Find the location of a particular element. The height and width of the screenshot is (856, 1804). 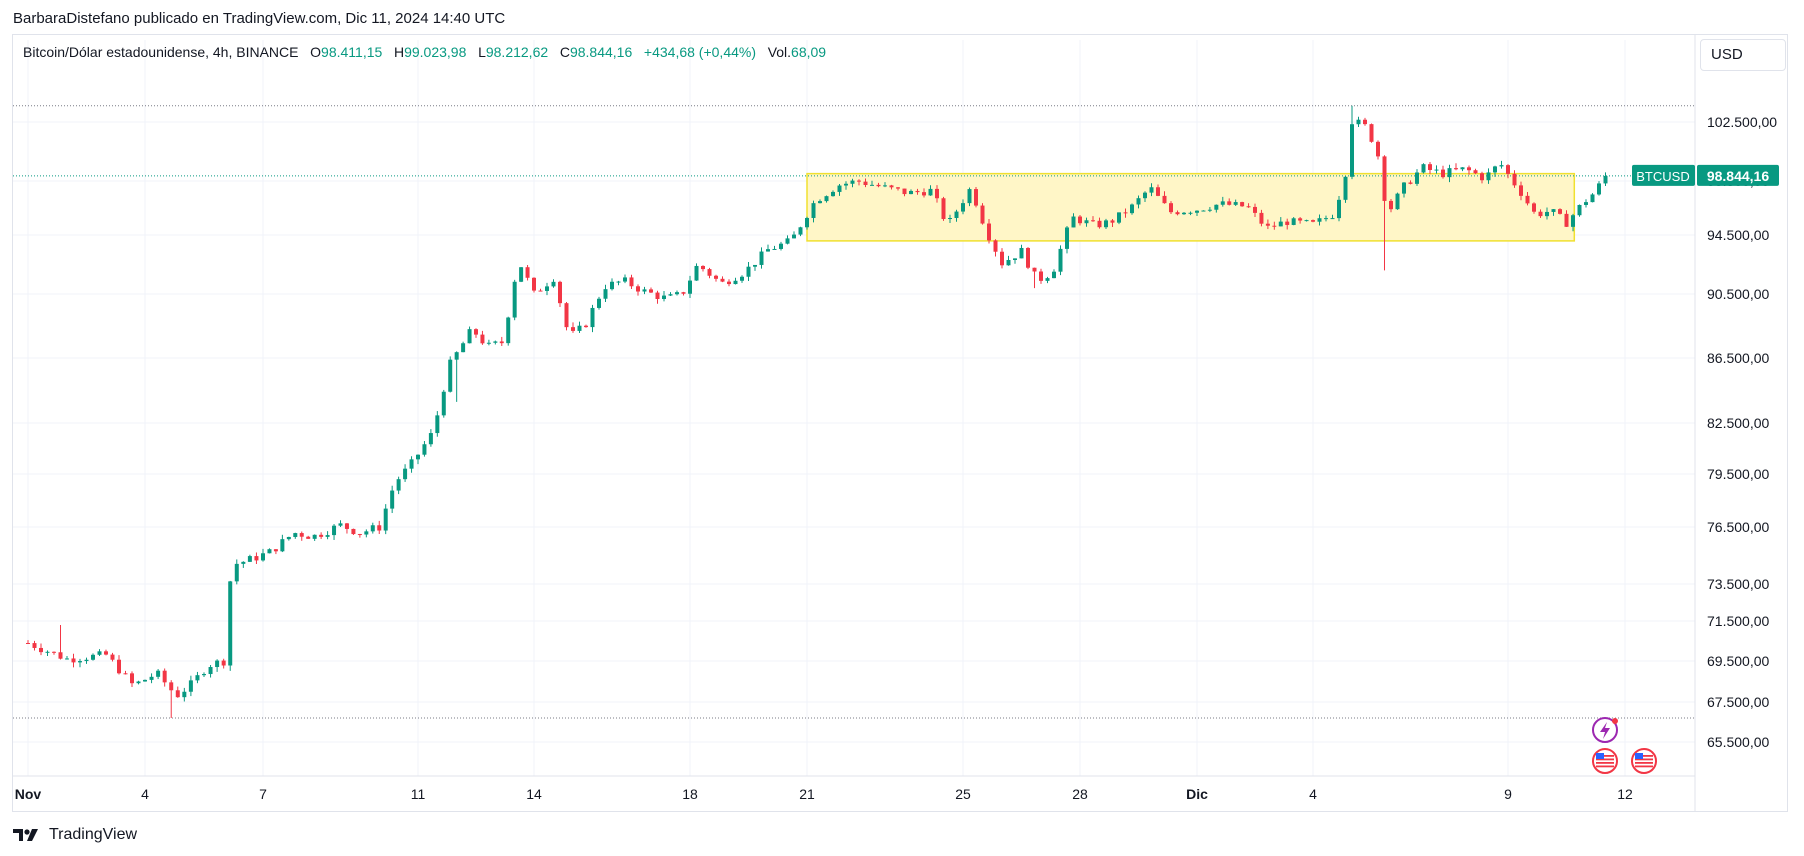

flag-canton is located at coordinates (1600, 756).